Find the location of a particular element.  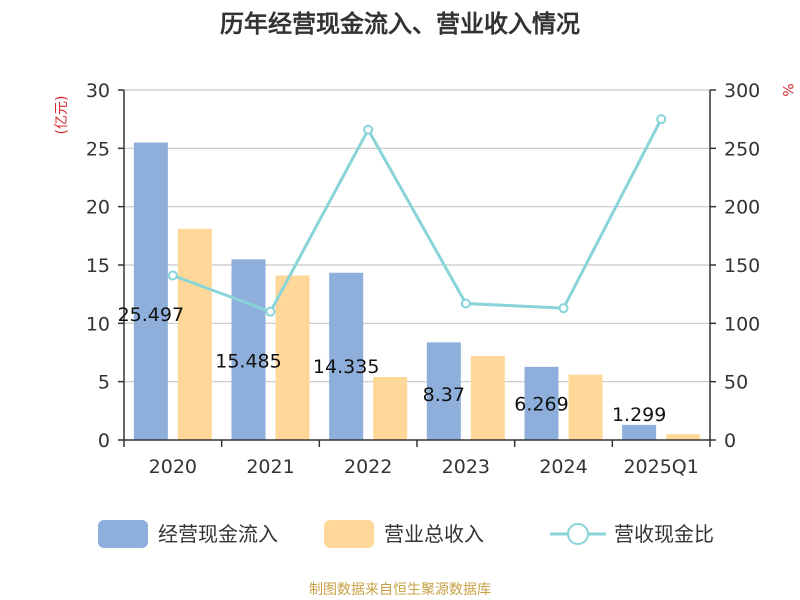

legend-line-marker is located at coordinates (578, 534).